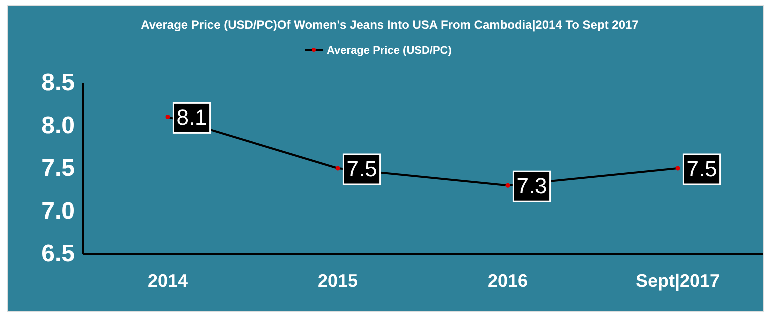 The height and width of the screenshot is (321, 768). What do you see at coordinates (58, 126) in the screenshot?
I see `y-tick-label: 8.0` at bounding box center [58, 126].